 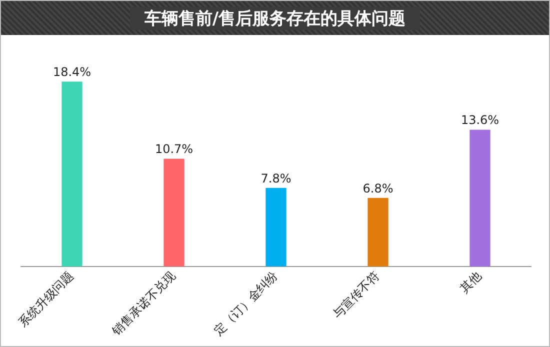 I want to click on data-label: 10.7%, so click(x=174, y=149).